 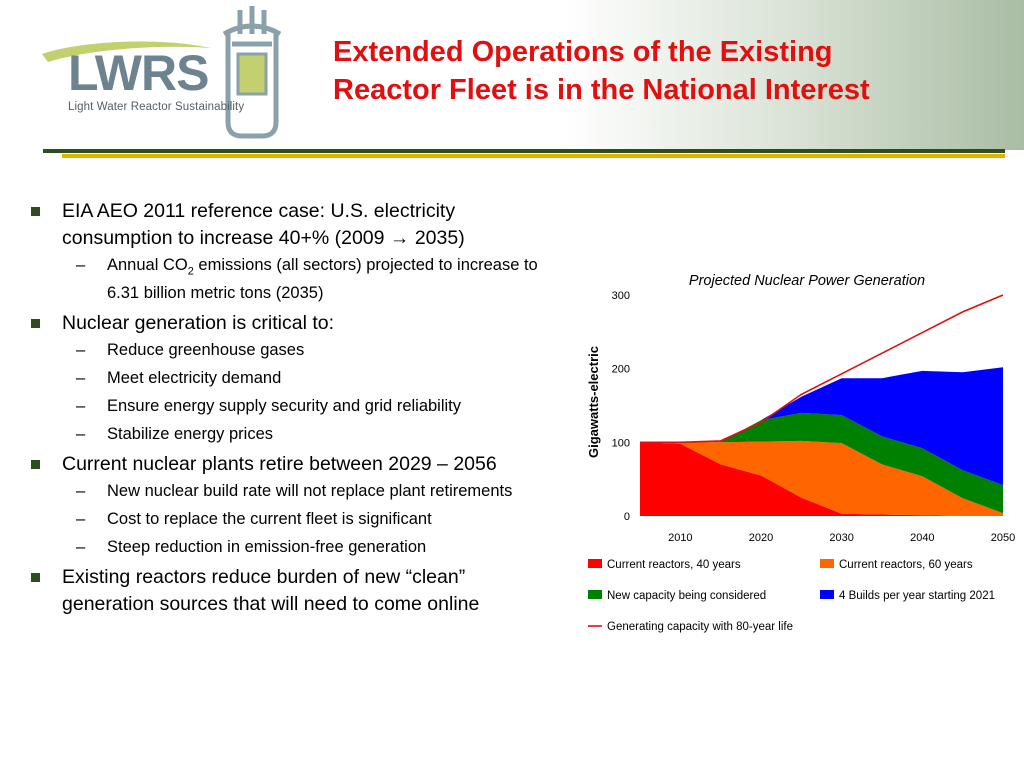 I want to click on legend-label-4-builds-per-year-starting-2021: 4 Builds per year starting 2021, so click(x=917, y=596).